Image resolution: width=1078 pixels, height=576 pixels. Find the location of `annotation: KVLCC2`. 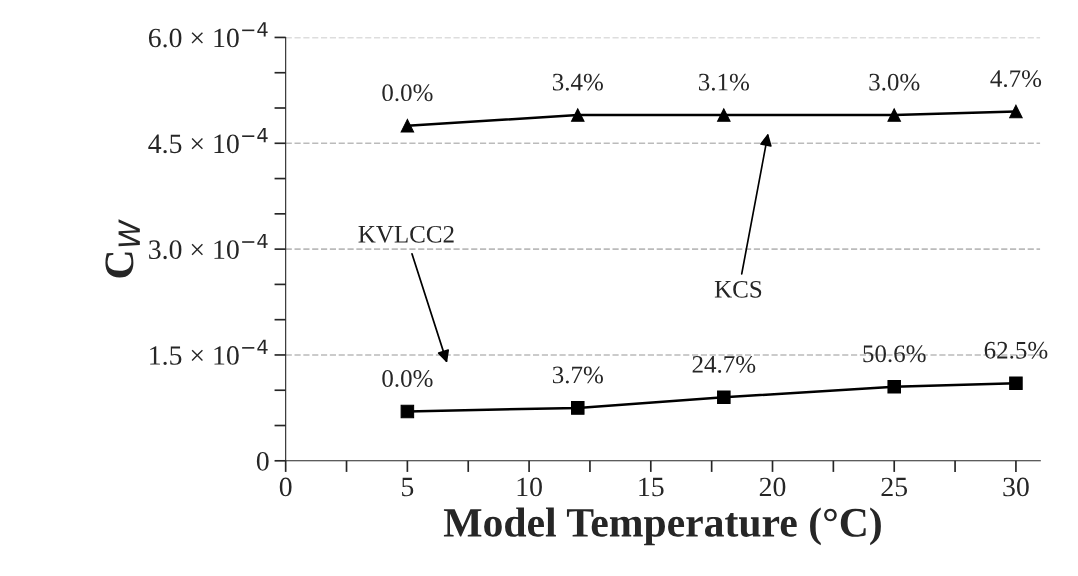

annotation: KVLCC2 is located at coordinates (406, 234).